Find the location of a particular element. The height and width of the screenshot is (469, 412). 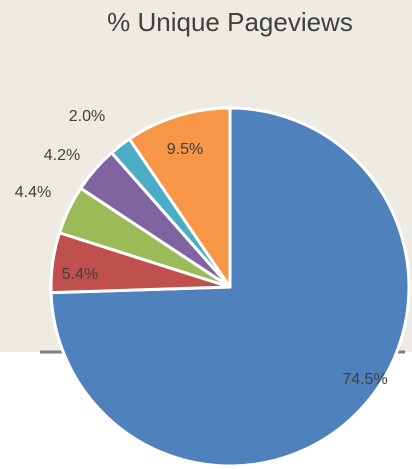

data-label: 74.5% is located at coordinates (364, 379).